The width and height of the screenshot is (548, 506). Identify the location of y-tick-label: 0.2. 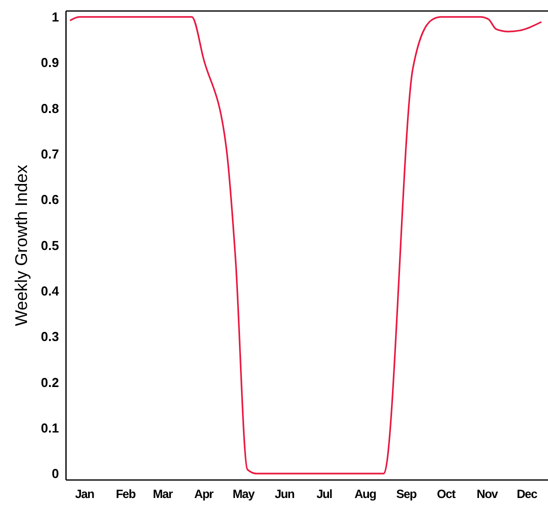
(49, 382).